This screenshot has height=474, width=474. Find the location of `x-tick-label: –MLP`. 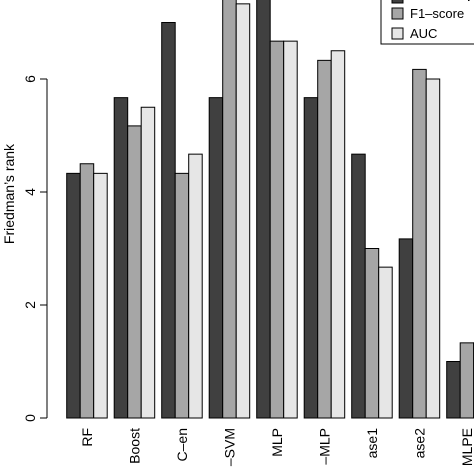

x-tick-label: –MLP is located at coordinates (324, 446).